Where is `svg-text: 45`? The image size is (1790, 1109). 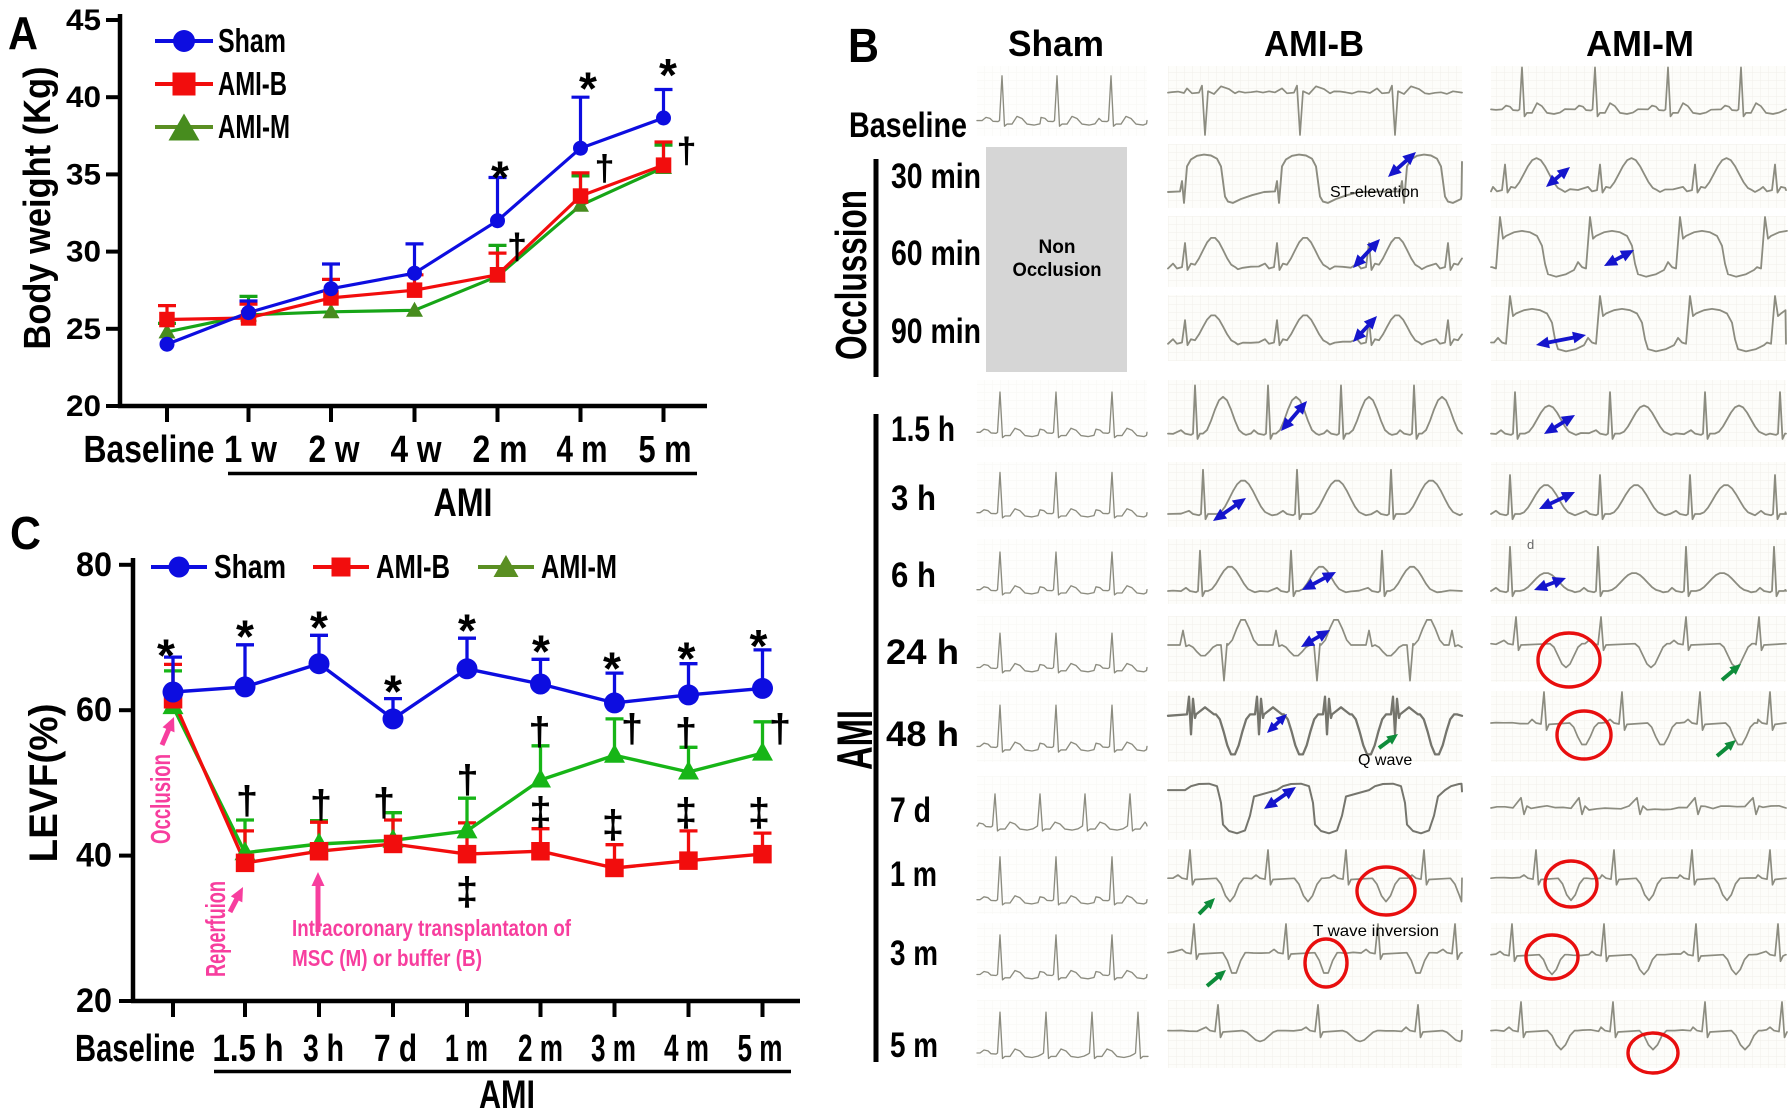
svg-text: 45 is located at coordinates (83, 20).